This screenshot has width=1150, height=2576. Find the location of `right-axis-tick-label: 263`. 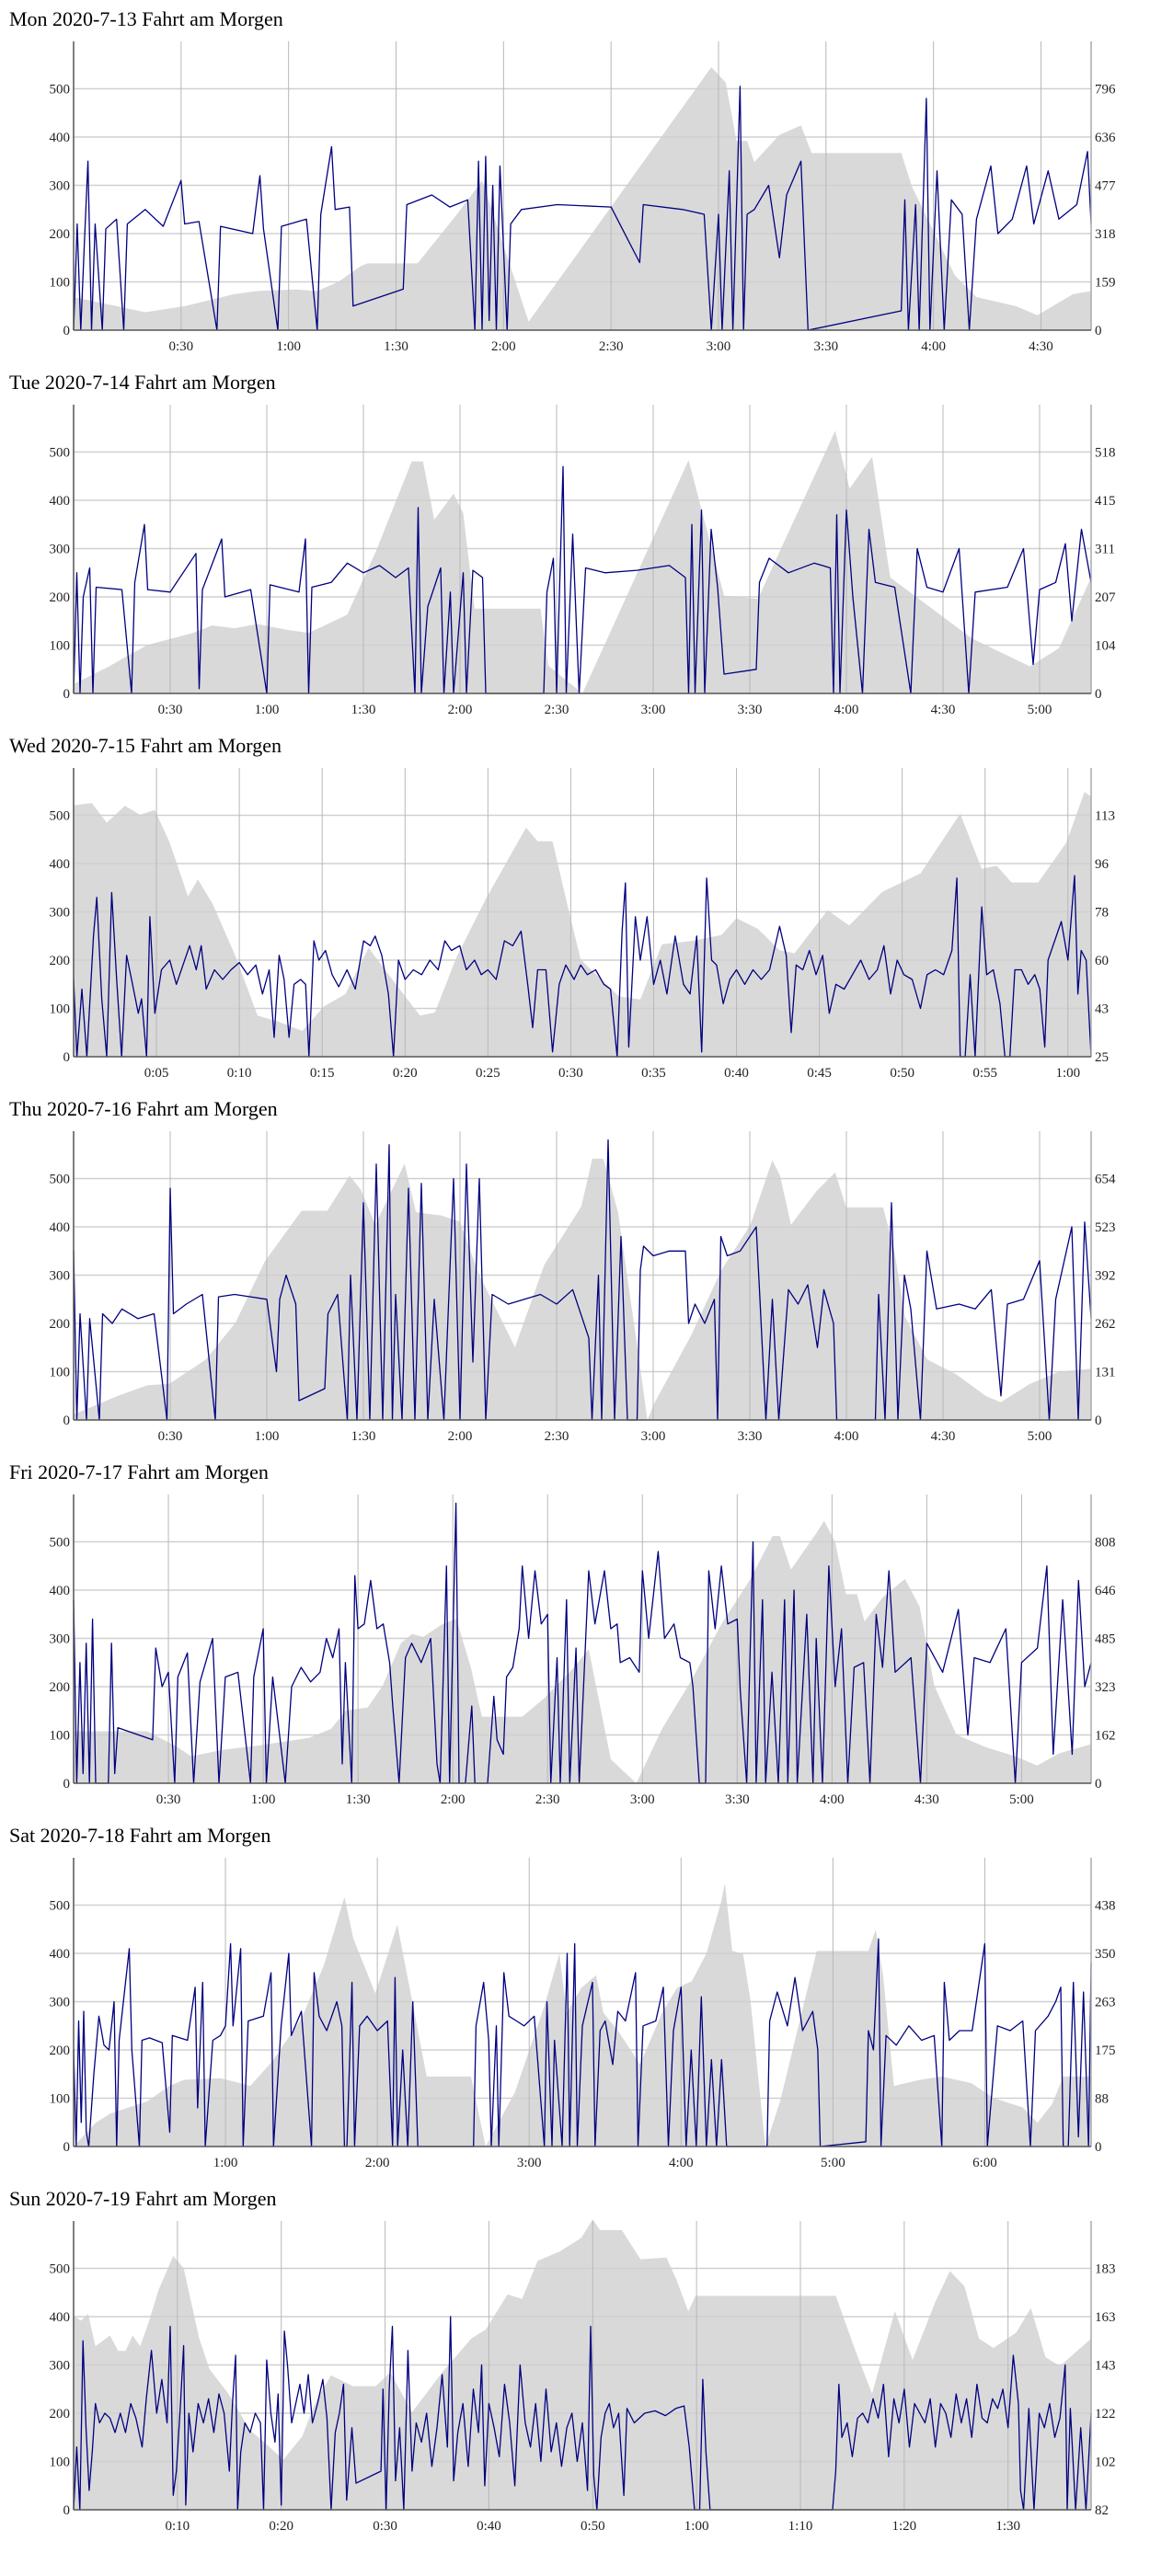

right-axis-tick-label: 263 is located at coordinates (1105, 2003).